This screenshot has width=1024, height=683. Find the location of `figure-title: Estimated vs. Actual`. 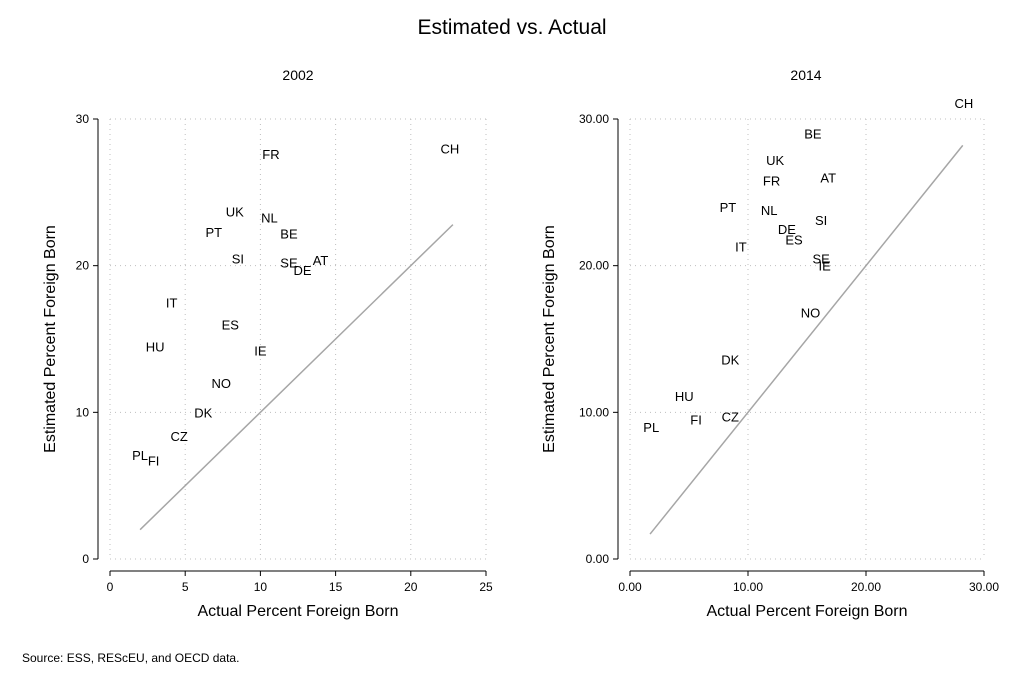

figure-title: Estimated vs. Actual is located at coordinates (512, 27).